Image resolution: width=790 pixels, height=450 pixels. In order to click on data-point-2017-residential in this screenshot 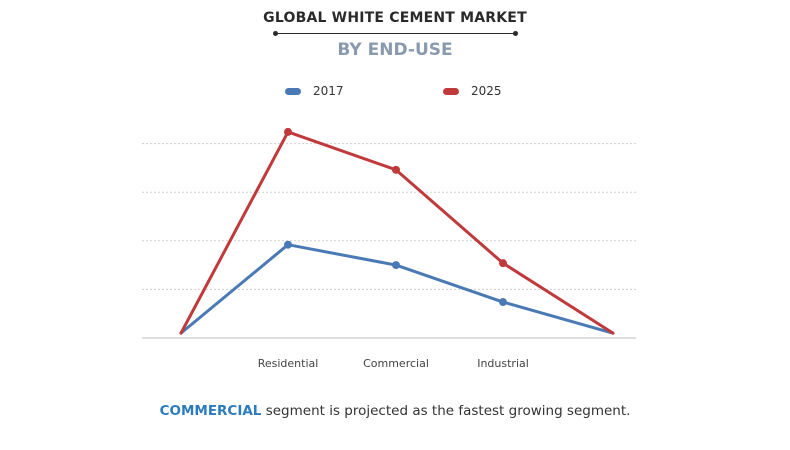, I will do `click(288, 244)`.